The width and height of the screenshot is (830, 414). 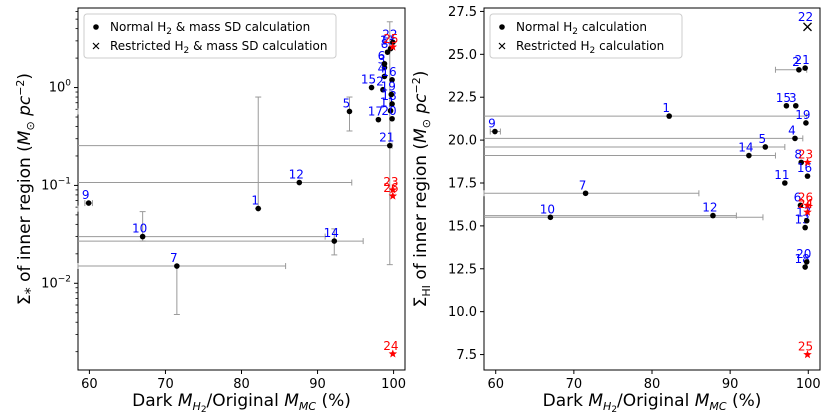 I want to click on text-part: & mass SD calculation, so click(x=241, y=27).